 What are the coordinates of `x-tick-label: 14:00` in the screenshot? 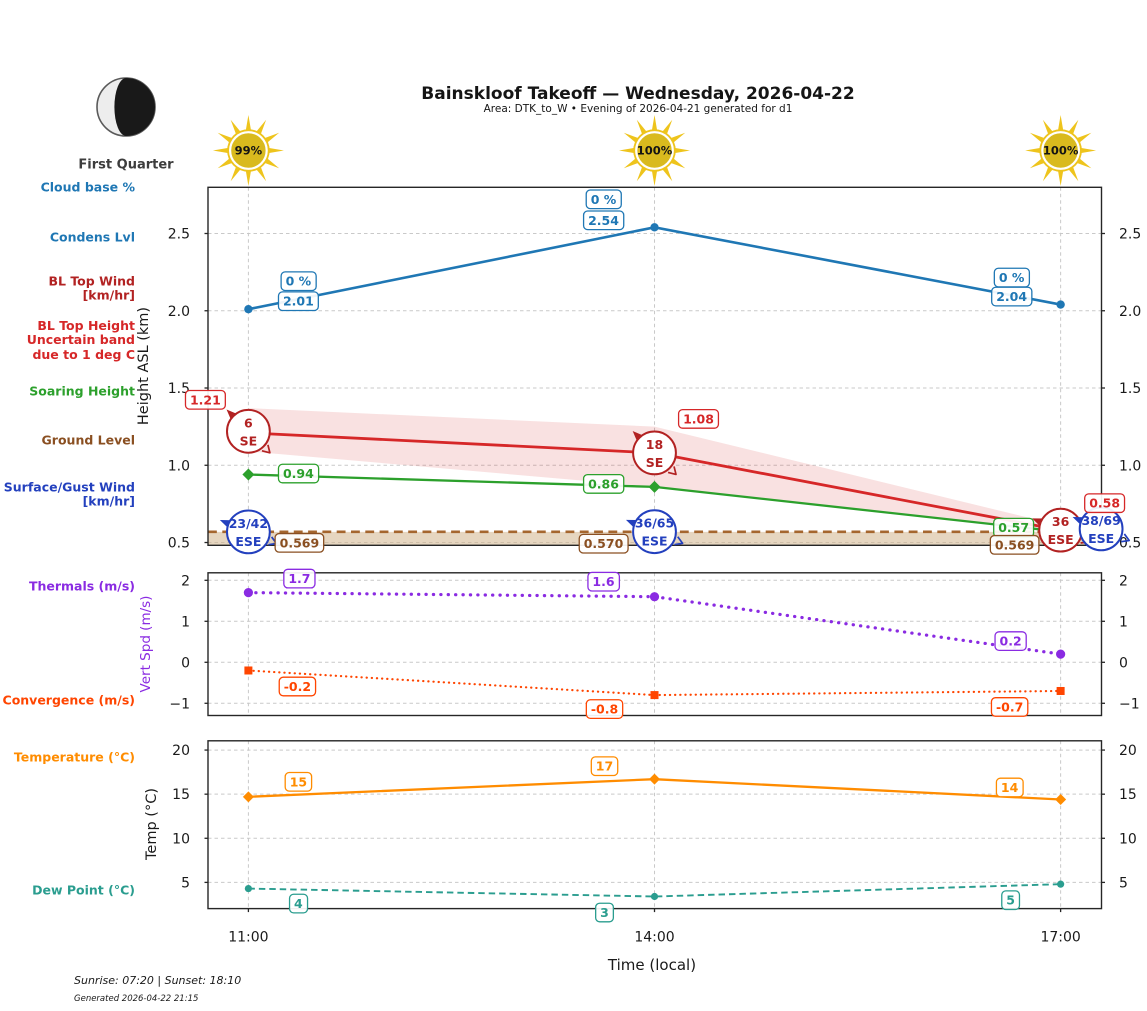 It's located at (654, 938).